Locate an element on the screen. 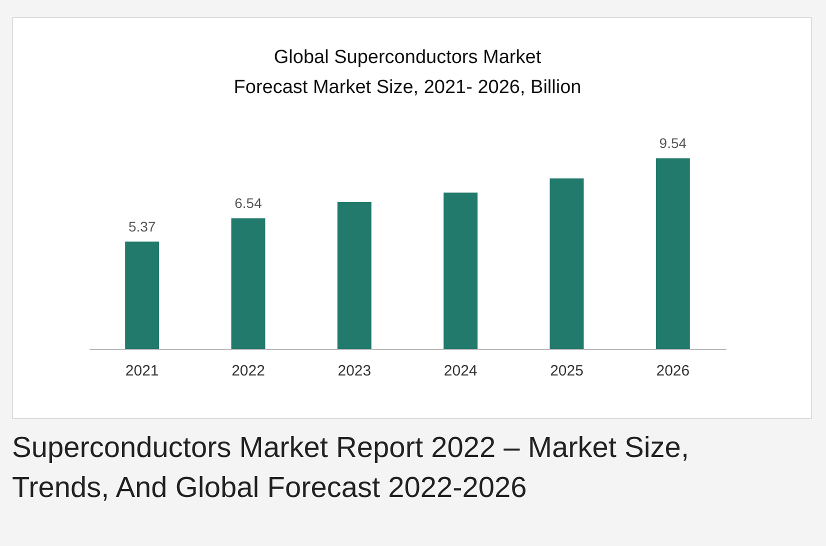 The width and height of the screenshot is (826, 546). x-tick-label: 2025 is located at coordinates (567, 371).